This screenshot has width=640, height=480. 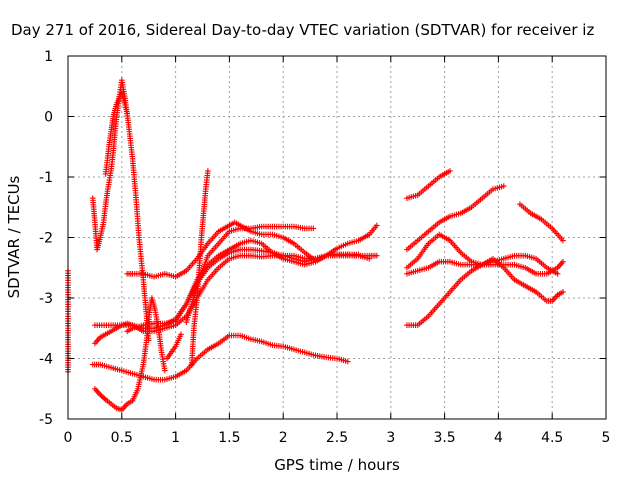 What do you see at coordinates (175, 438) in the screenshot?
I see `x-tick-label: 1` at bounding box center [175, 438].